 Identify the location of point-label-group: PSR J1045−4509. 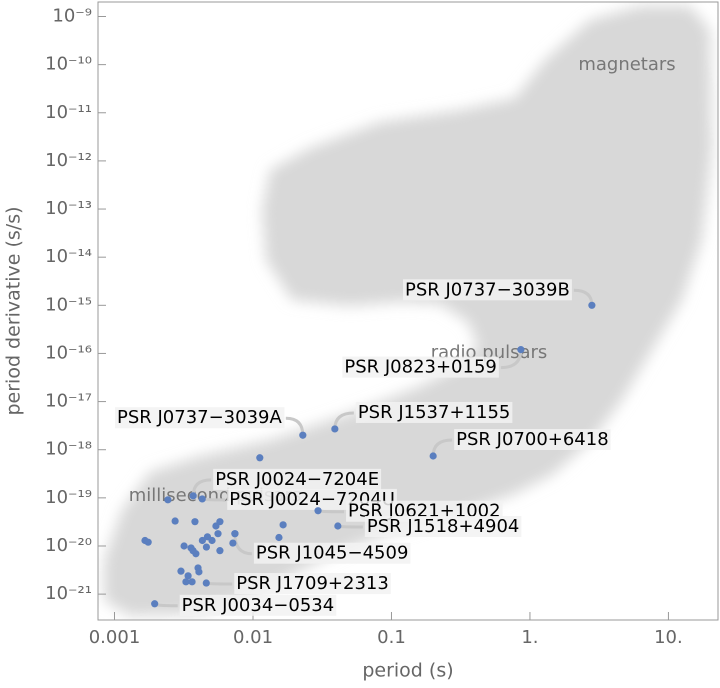
(322, 548).